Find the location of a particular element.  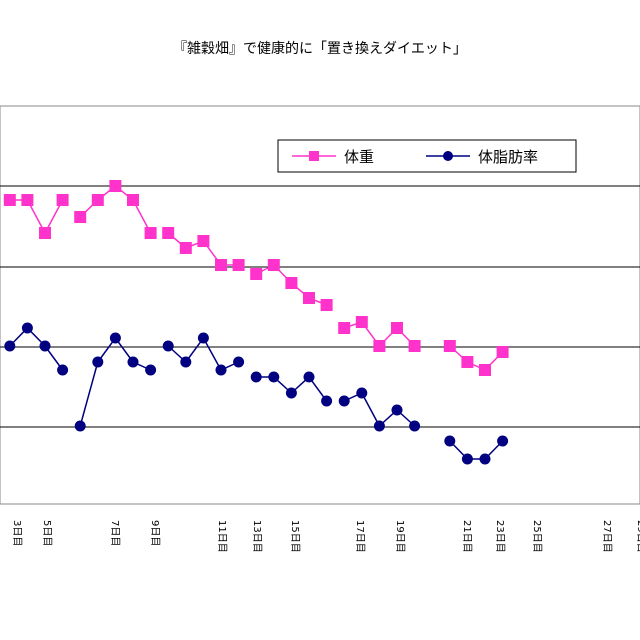

legend-circle-marker is located at coordinates (448, 156).